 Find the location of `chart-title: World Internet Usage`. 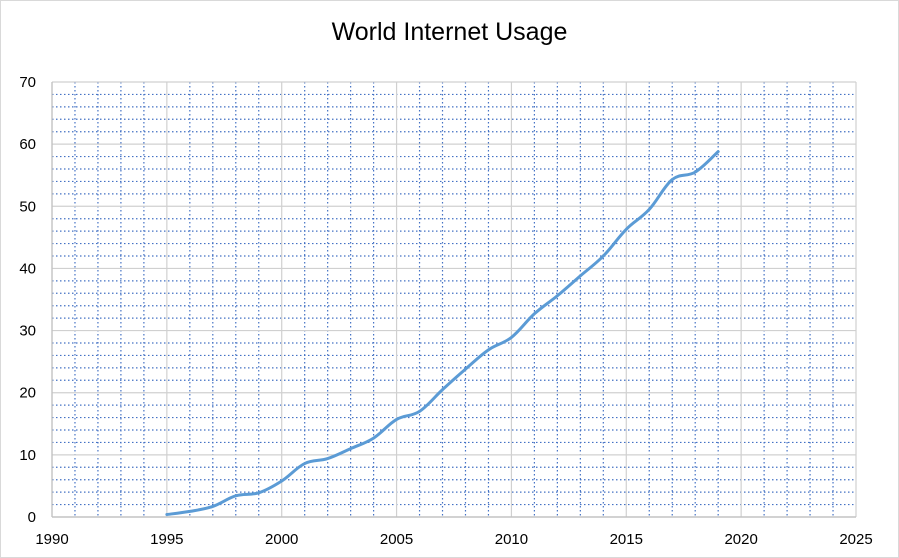

chart-title: World Internet Usage is located at coordinates (449, 32).